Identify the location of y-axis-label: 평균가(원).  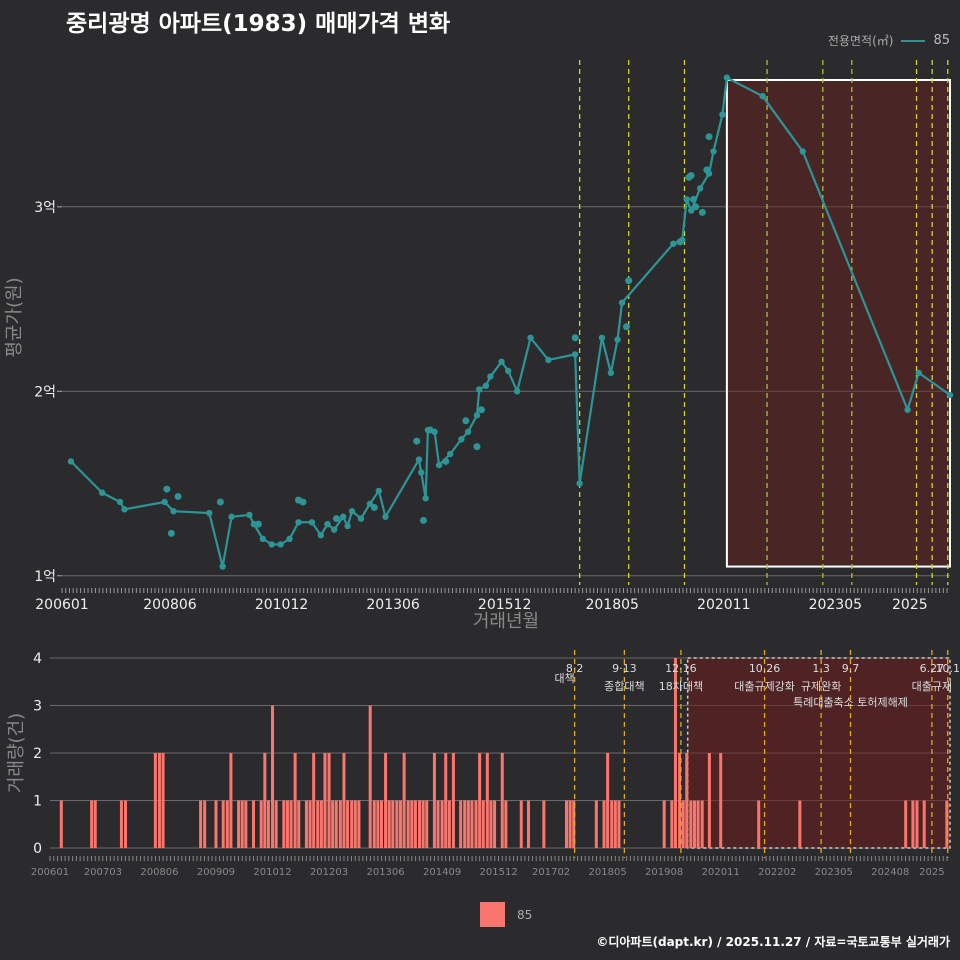
(14, 317).